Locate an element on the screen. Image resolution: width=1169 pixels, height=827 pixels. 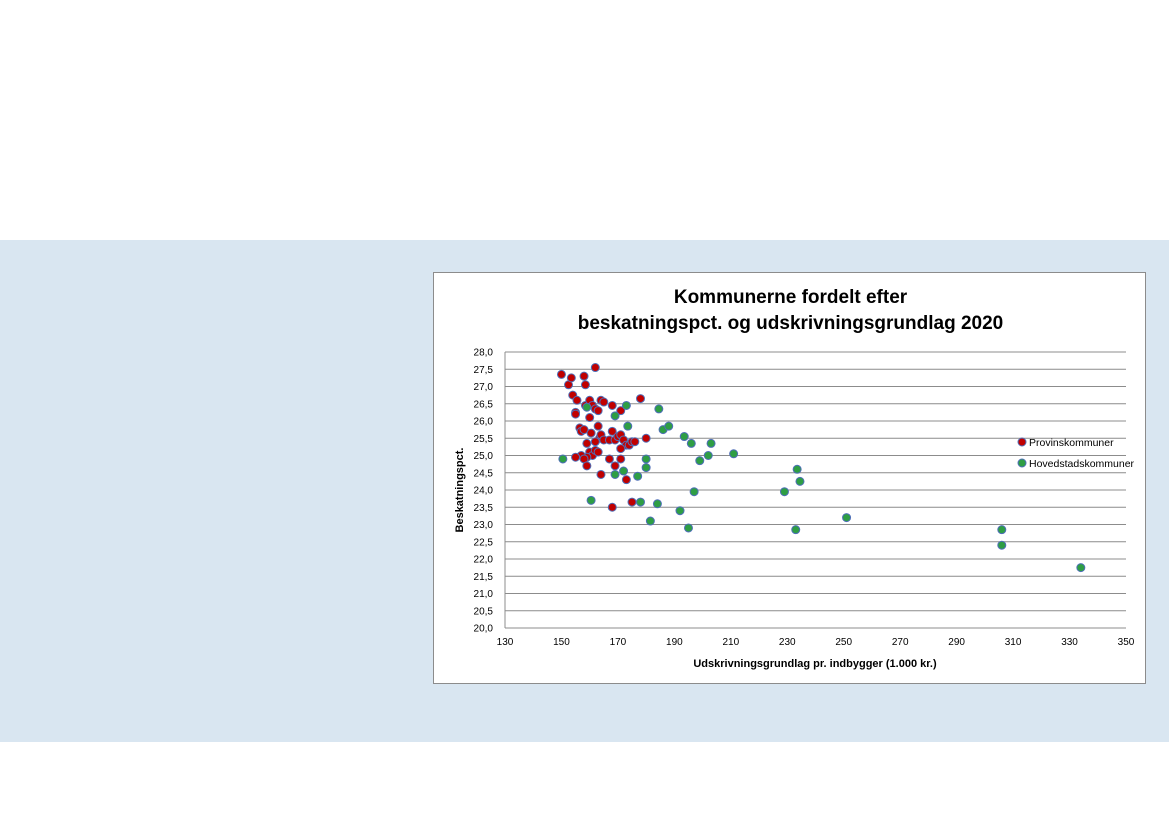
data-points is located at coordinates (821, 468).